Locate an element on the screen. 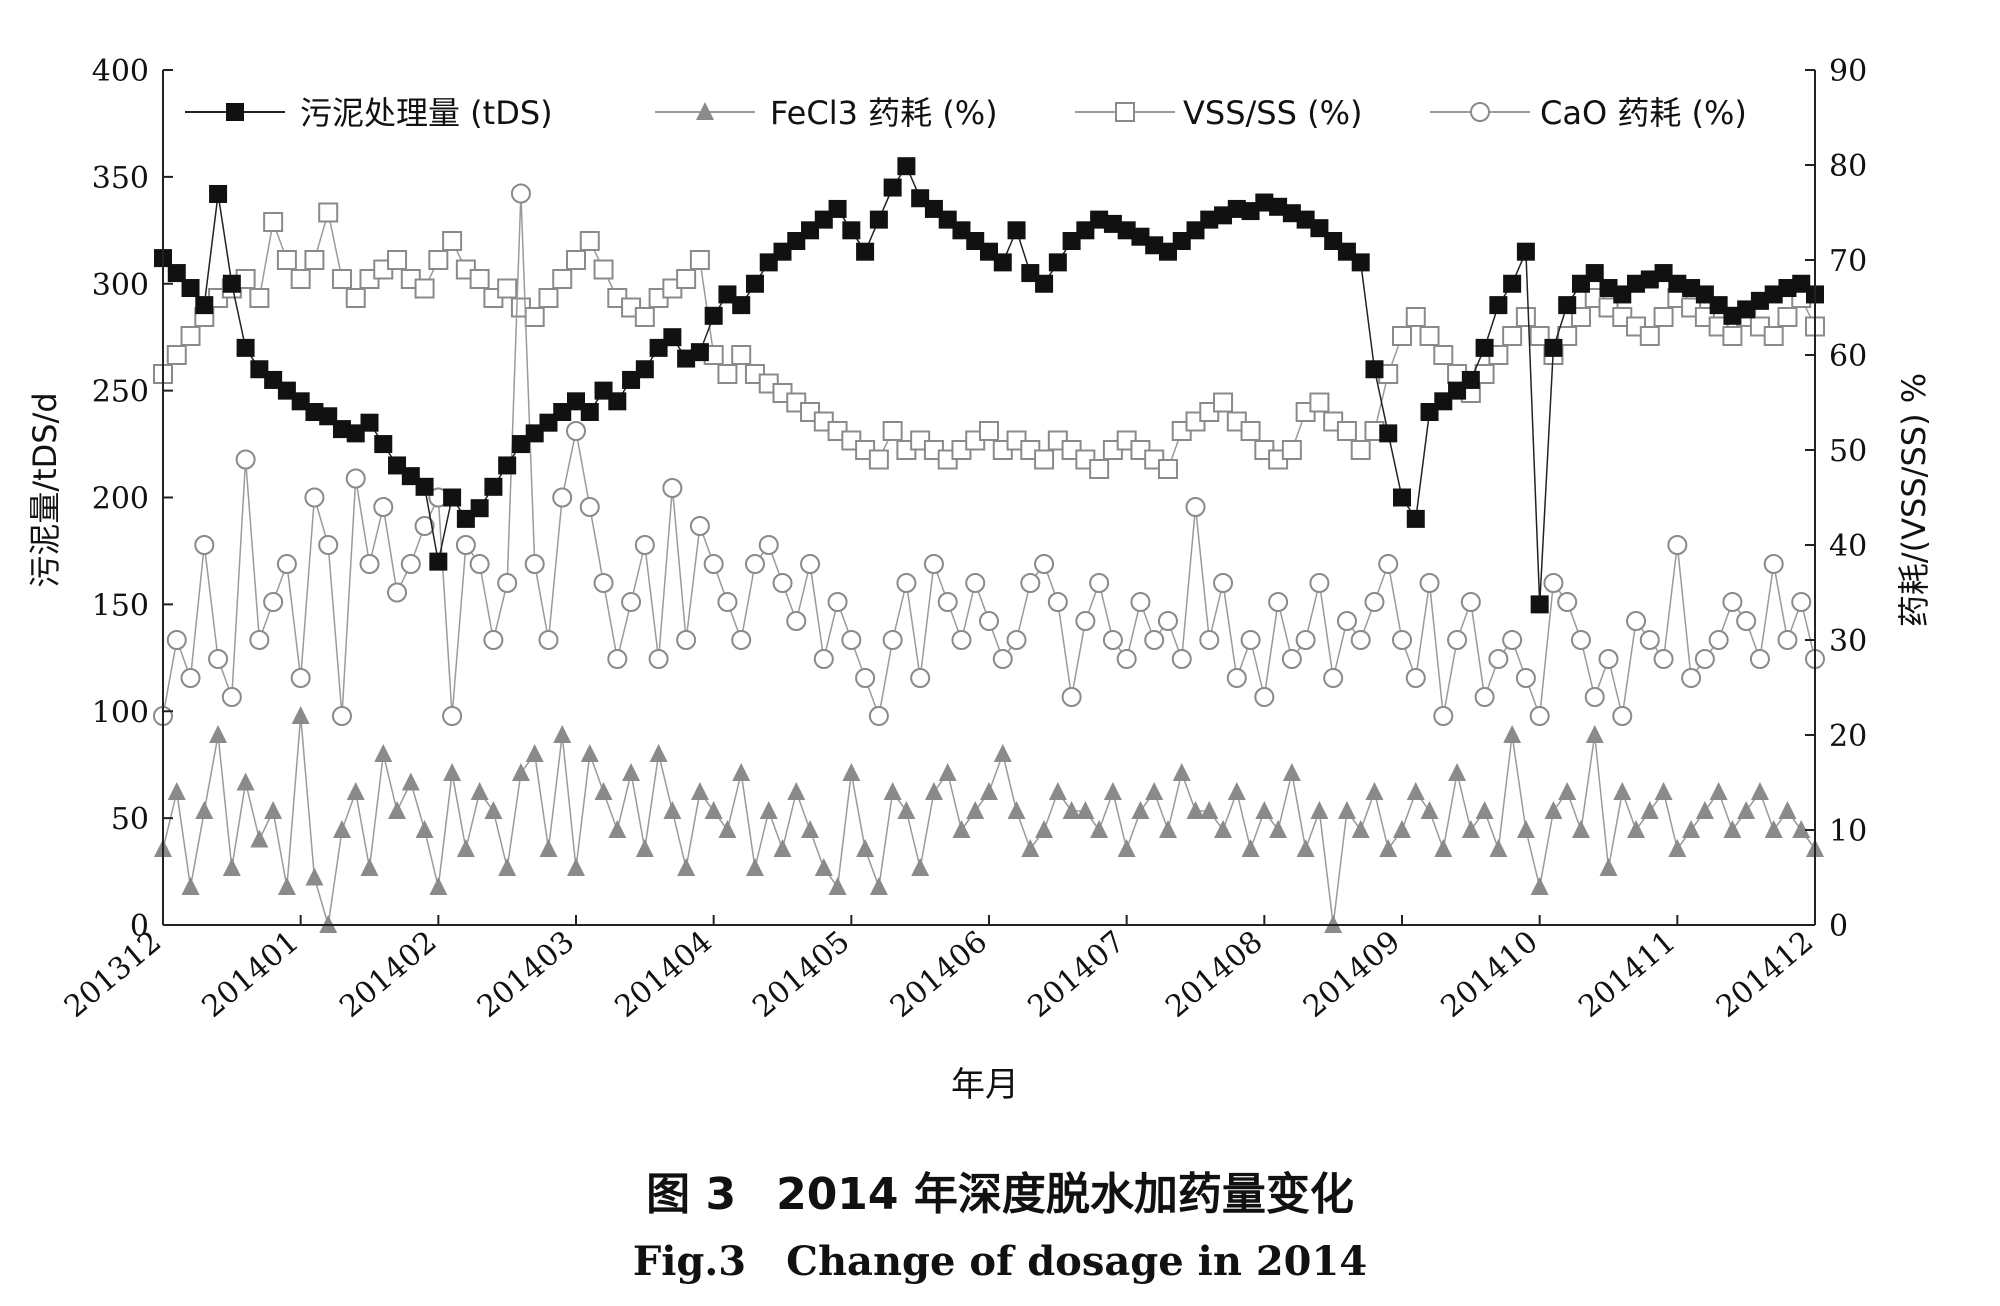 Image resolution: width=2000 pixels, height=1306 pixels. right-tick-label: 0 is located at coordinates (1838, 926).